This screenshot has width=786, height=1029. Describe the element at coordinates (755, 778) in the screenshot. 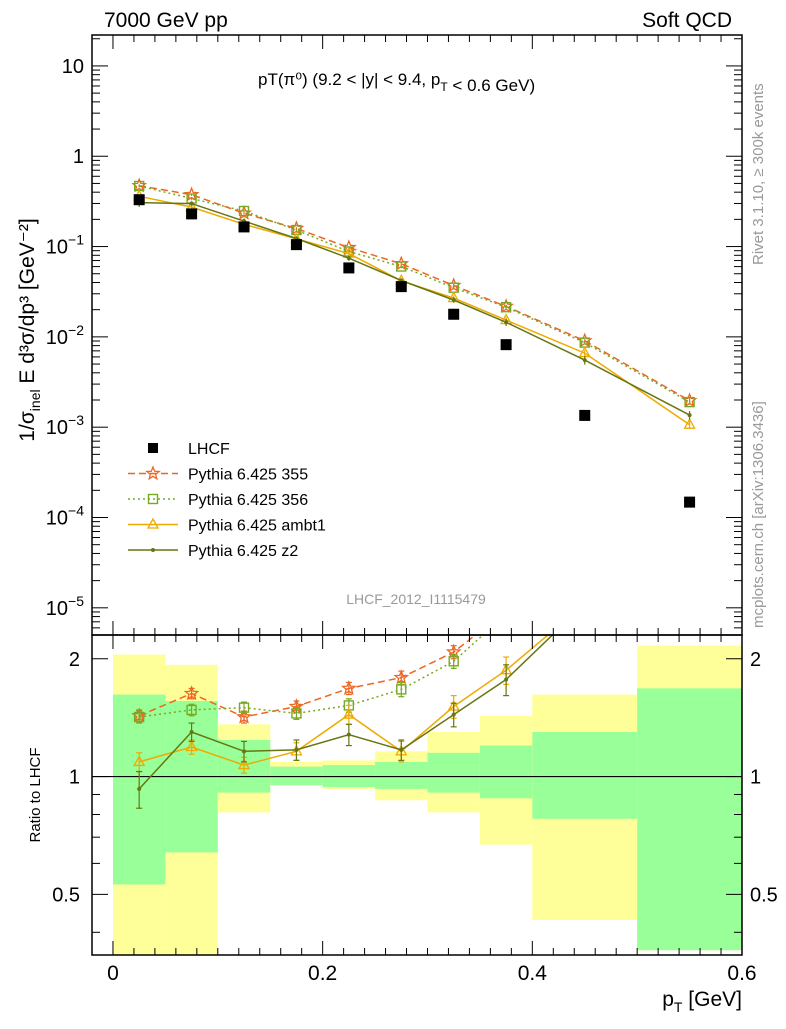

I see `ratio-tick-label-right: 1` at that location.